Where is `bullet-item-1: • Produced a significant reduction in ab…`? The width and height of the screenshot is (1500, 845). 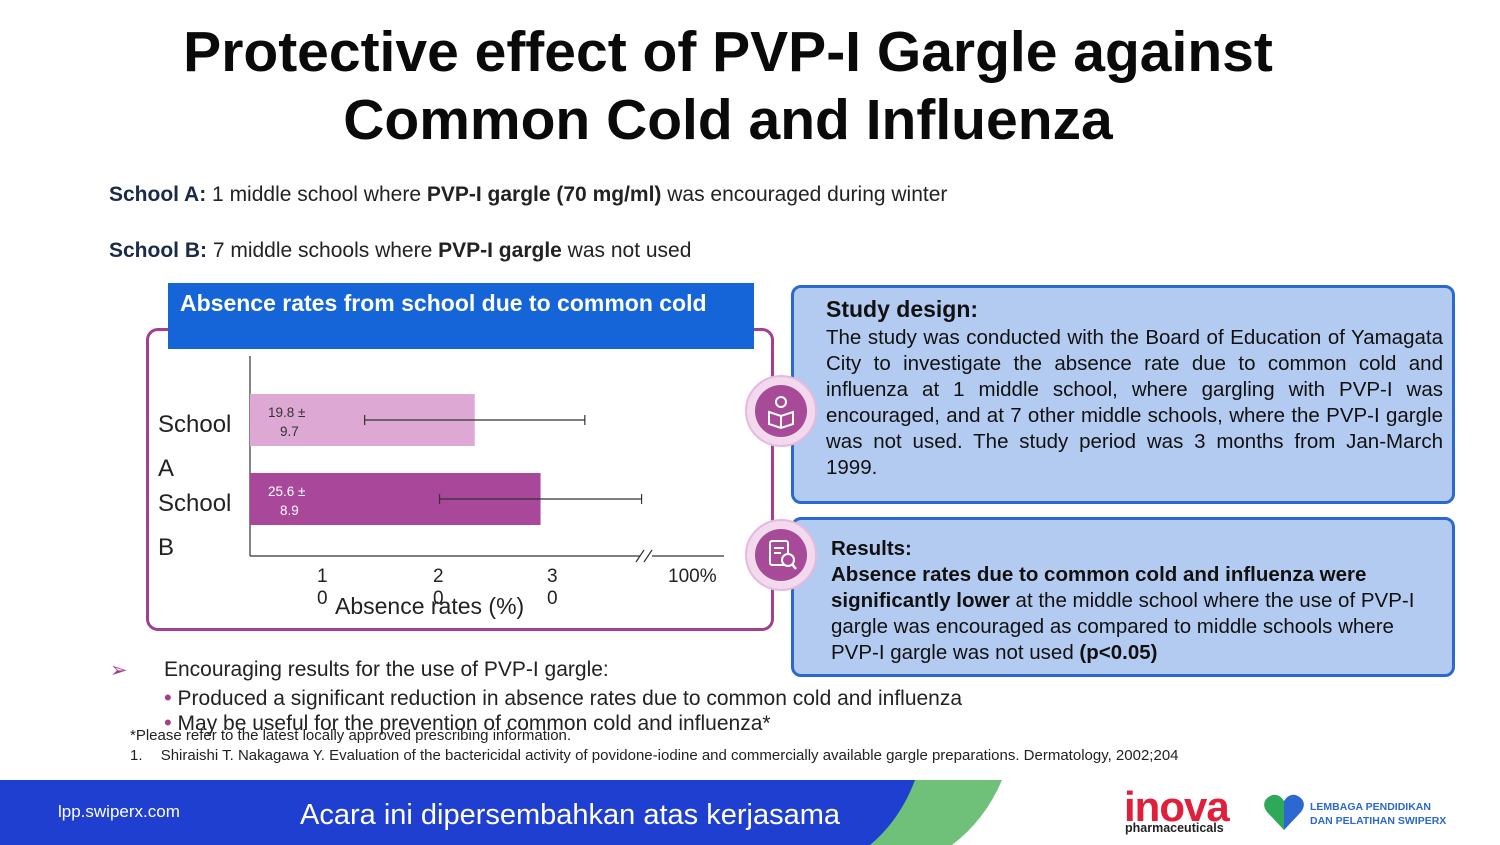 bullet-item-1: • Produced a significant reduction in ab… is located at coordinates (563, 698).